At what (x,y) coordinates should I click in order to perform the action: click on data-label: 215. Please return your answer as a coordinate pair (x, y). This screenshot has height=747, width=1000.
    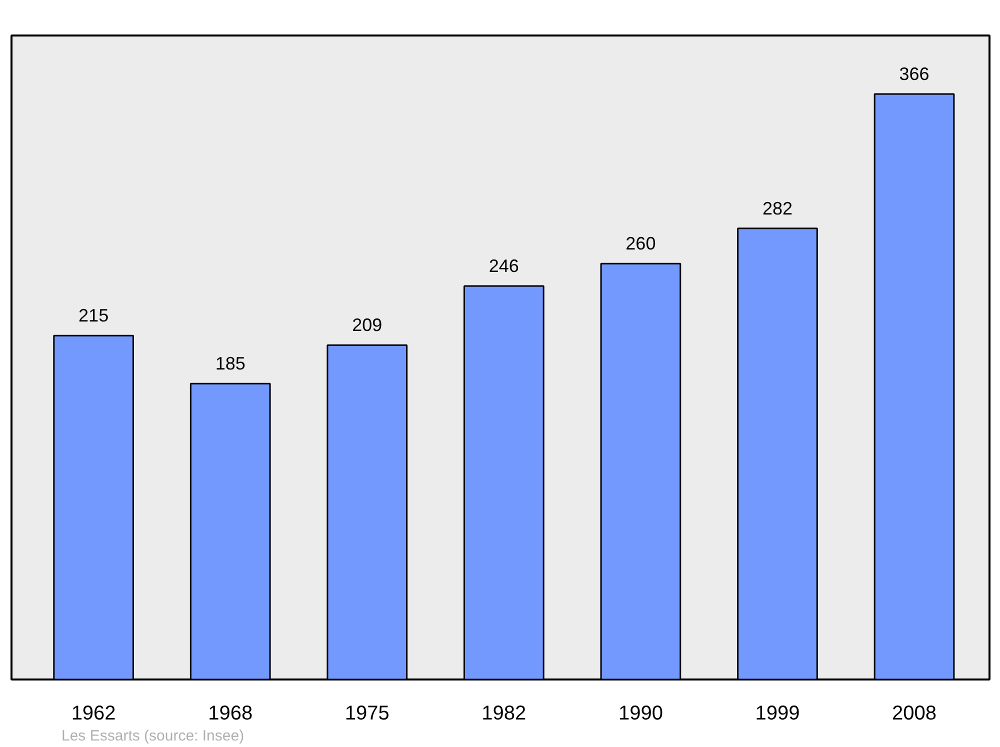
    Looking at the image, I should click on (93, 316).